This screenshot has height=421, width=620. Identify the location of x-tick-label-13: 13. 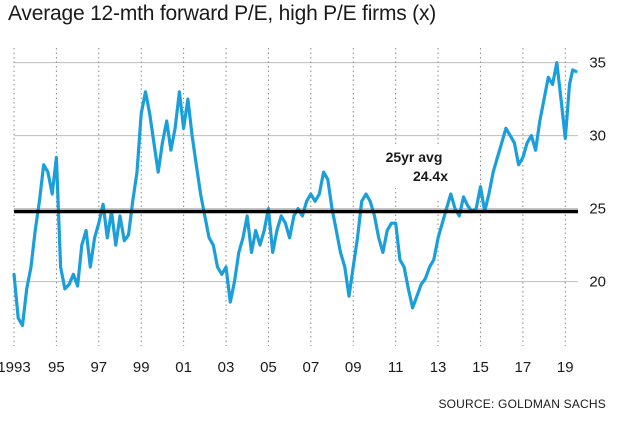
(438, 367).